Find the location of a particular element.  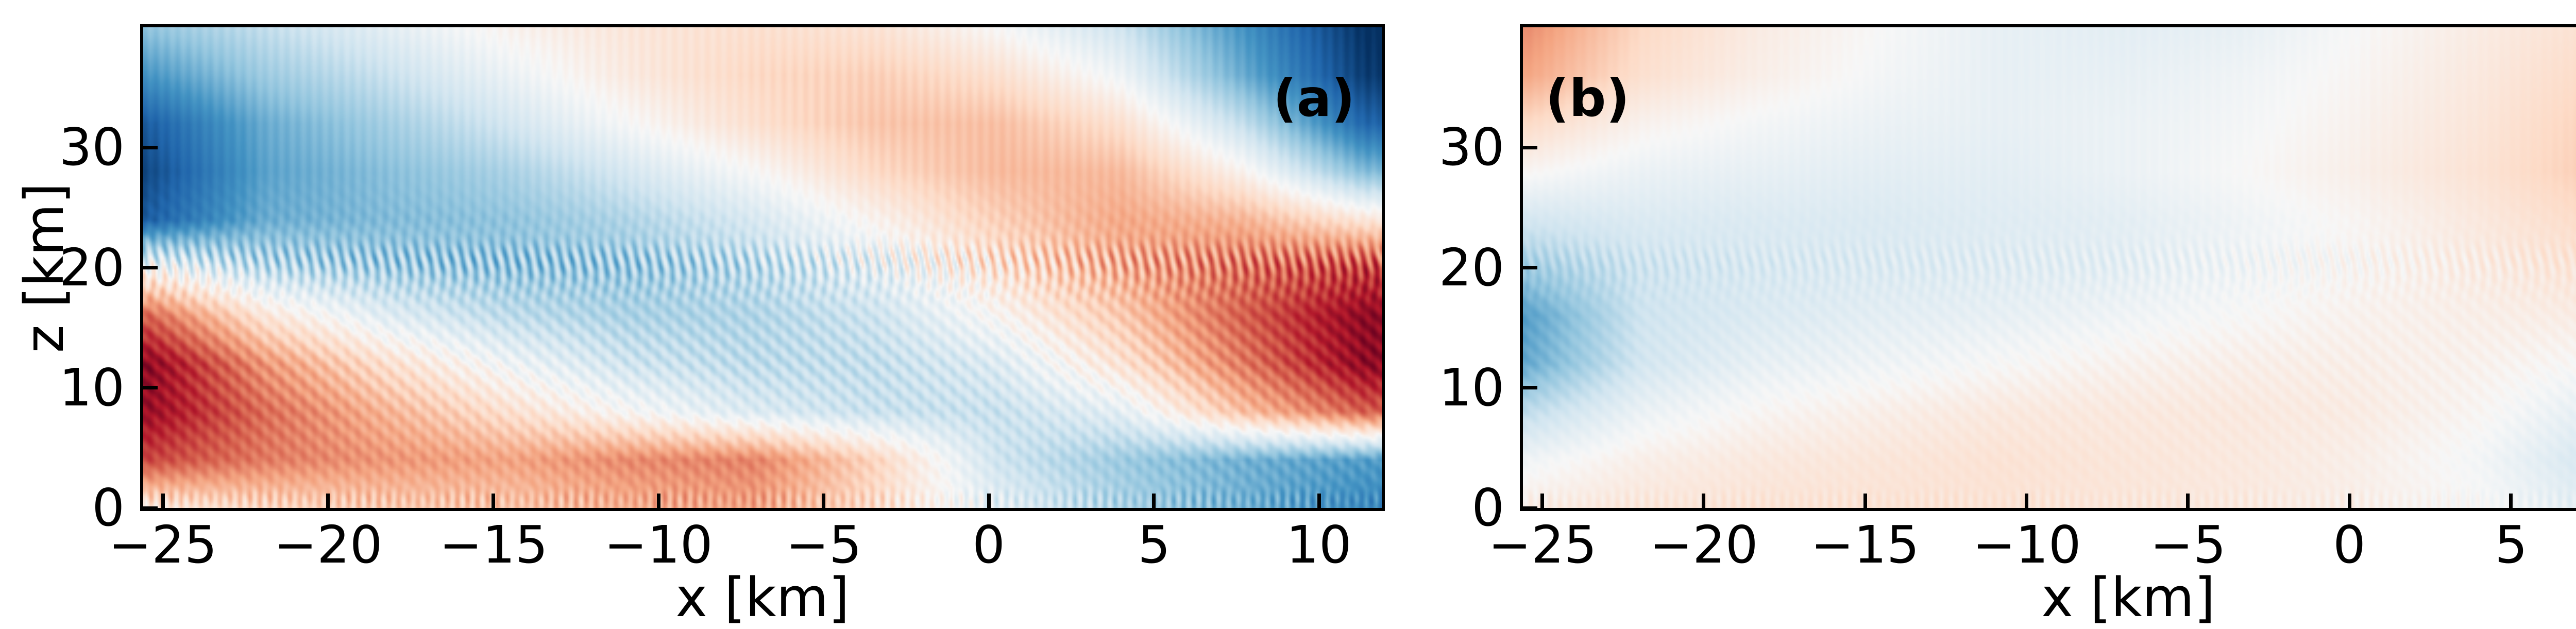

panel-b-x-tick-label: −10 is located at coordinates (2026, 545).